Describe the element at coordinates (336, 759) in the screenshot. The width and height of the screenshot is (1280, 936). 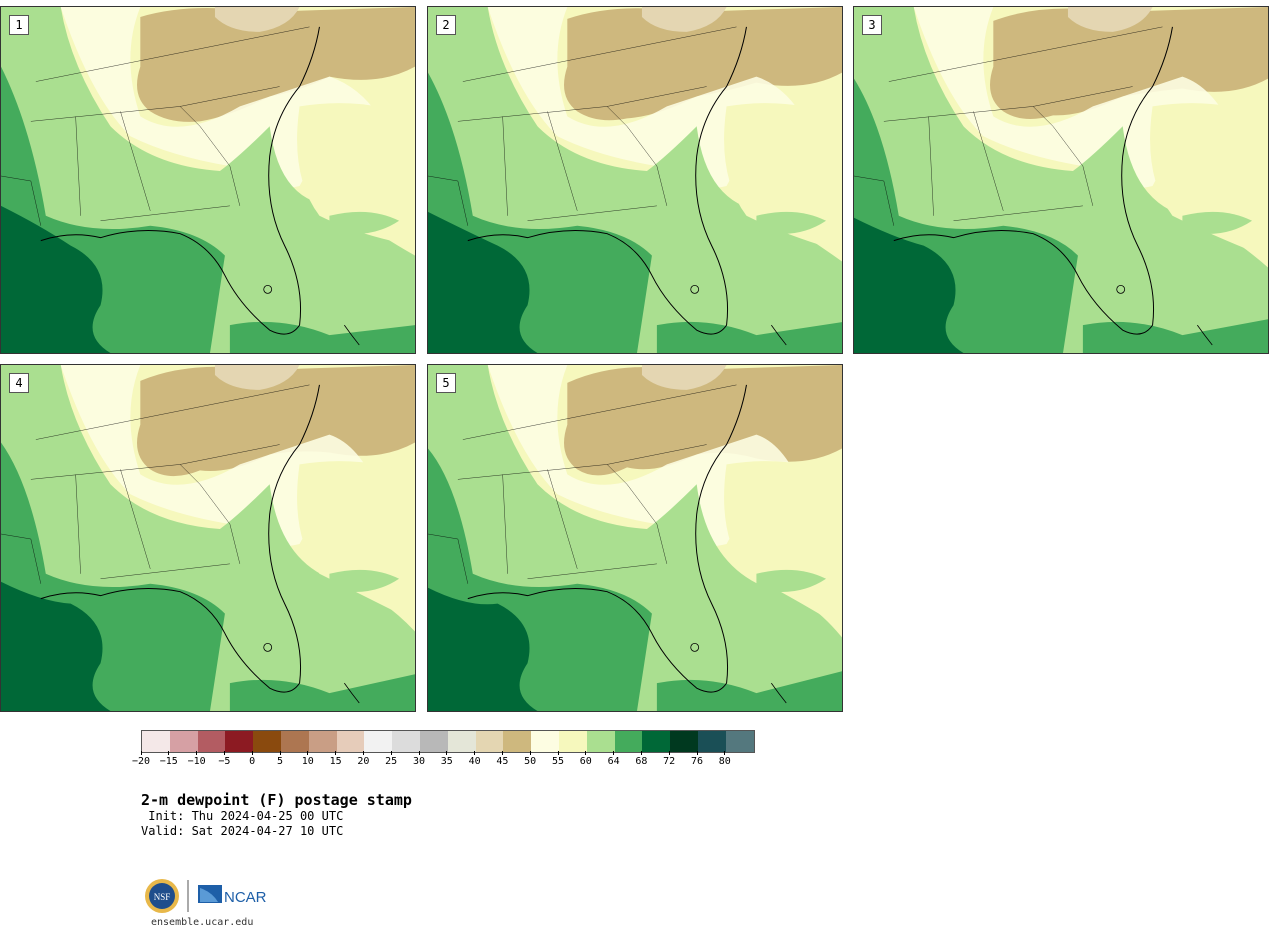
I see `colorbar-tick-label: 15` at that location.